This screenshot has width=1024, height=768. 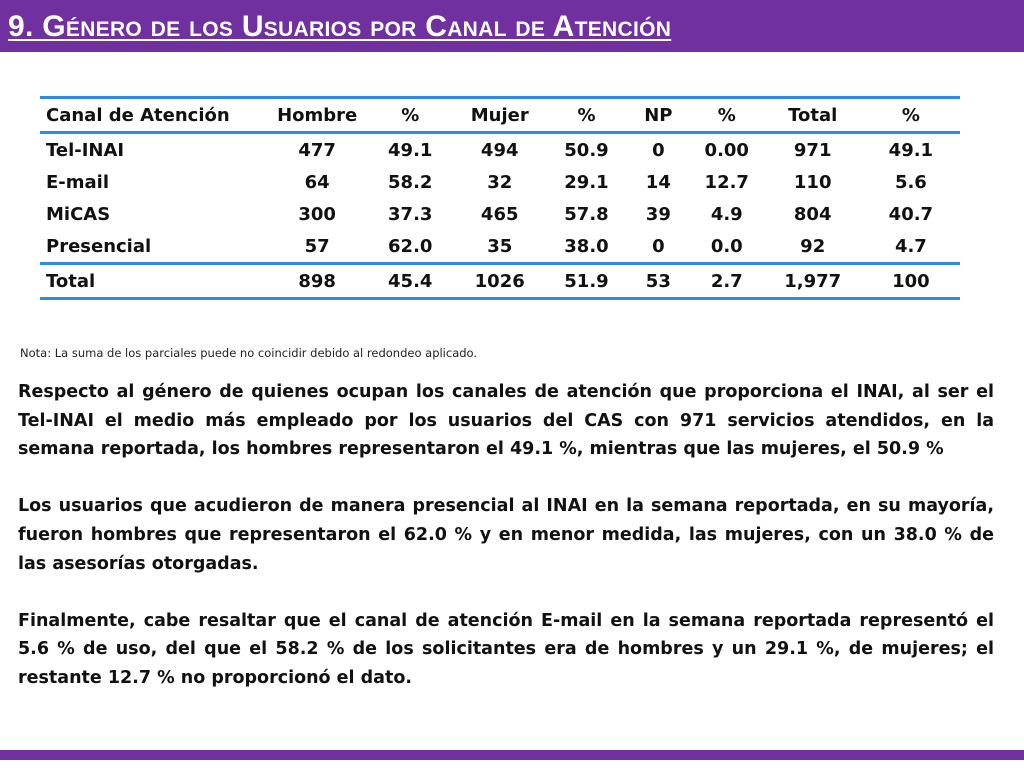 I want to click on table-cell: 1026, so click(x=500, y=281).